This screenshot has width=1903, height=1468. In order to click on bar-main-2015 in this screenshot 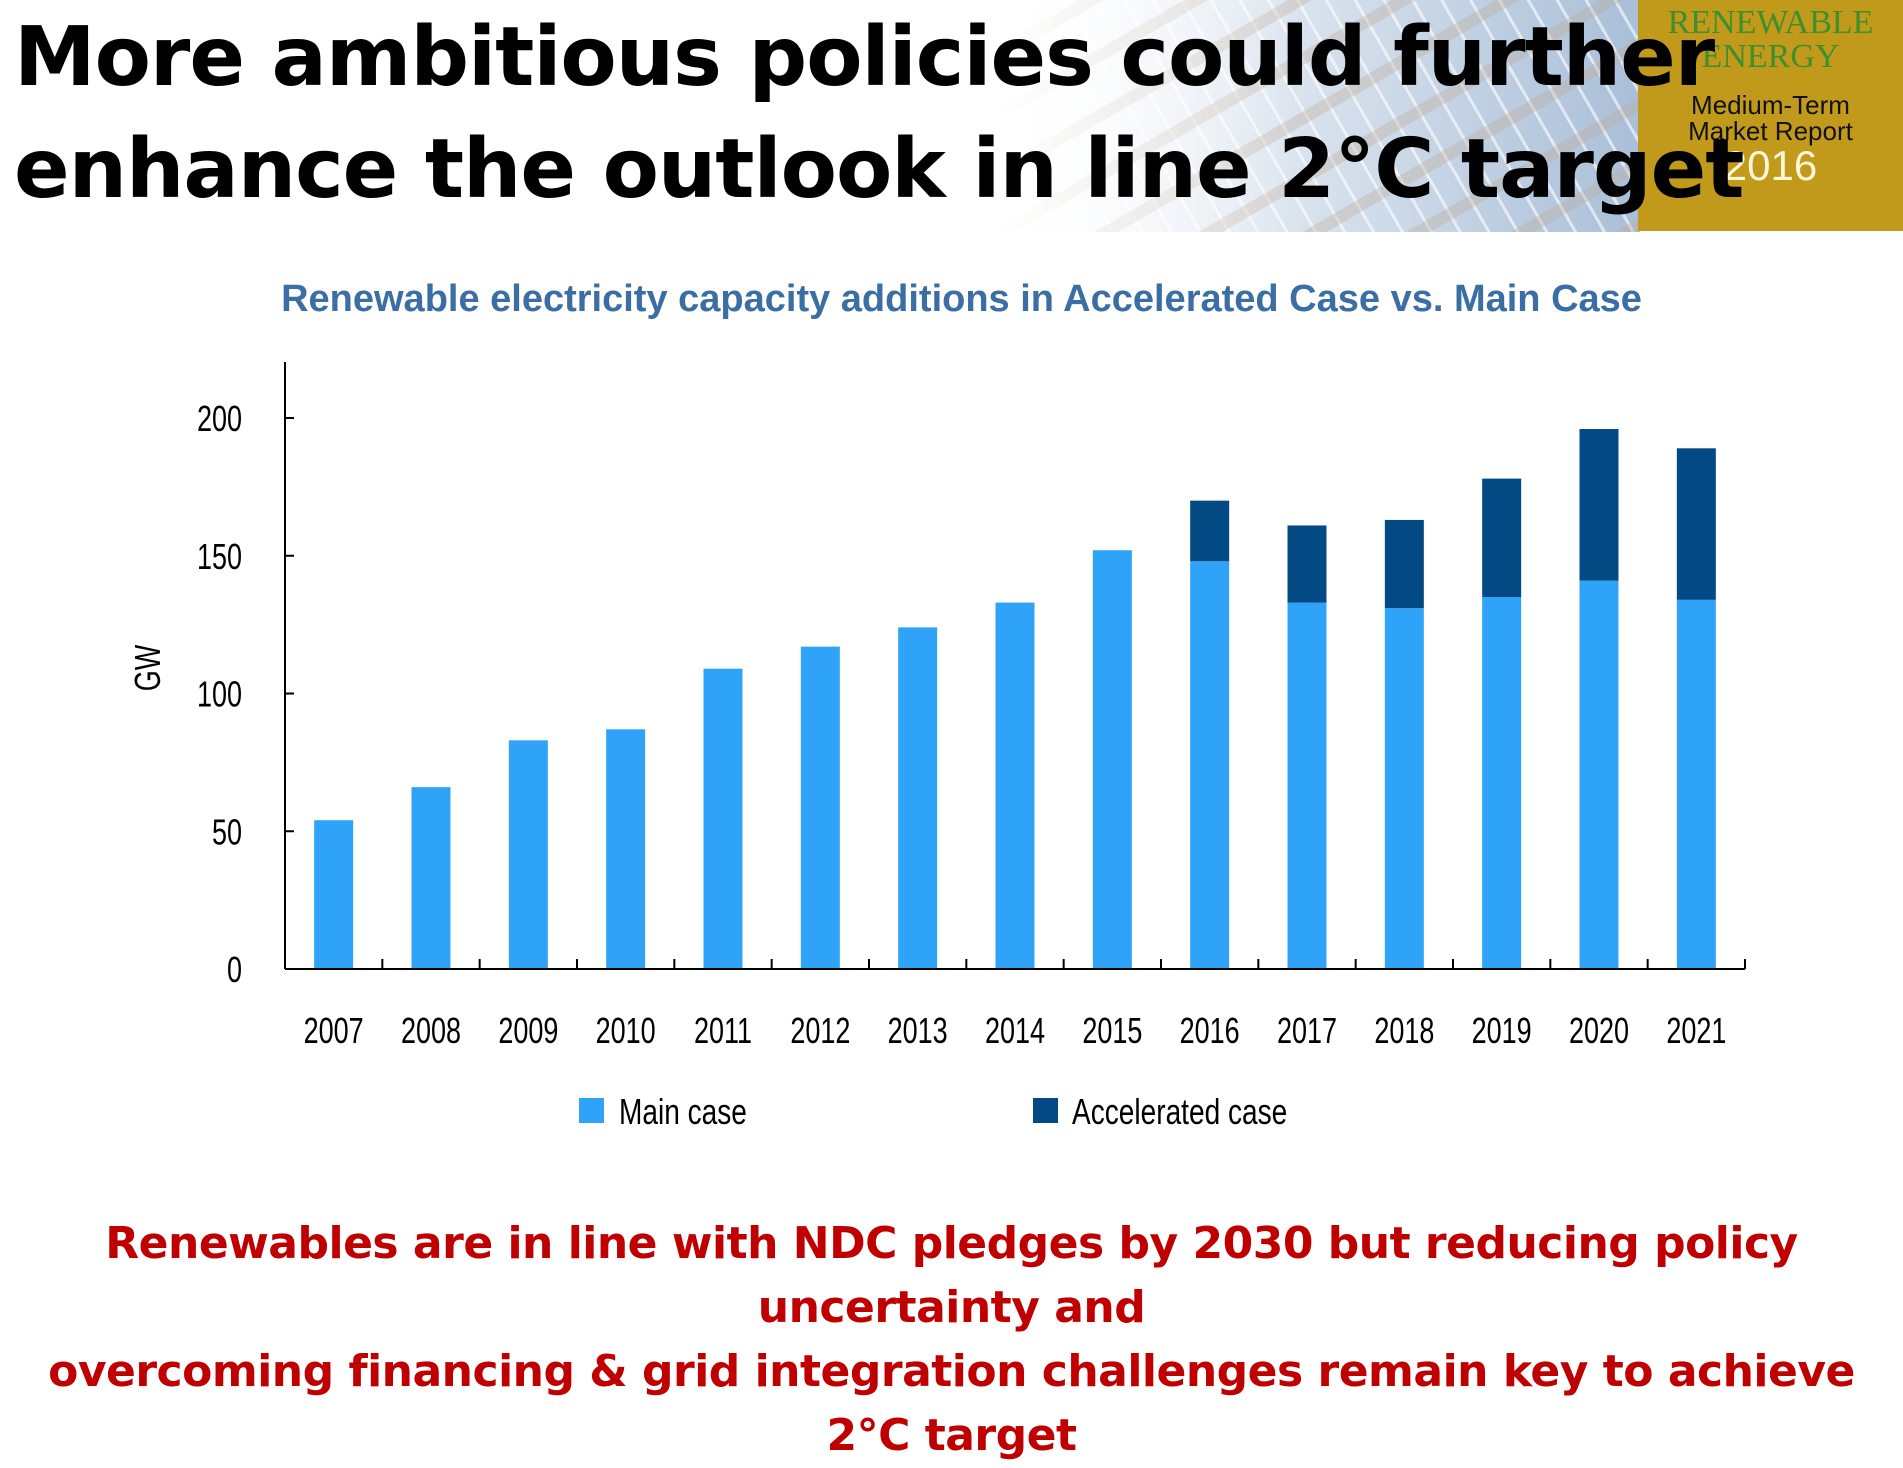, I will do `click(1112, 759)`.